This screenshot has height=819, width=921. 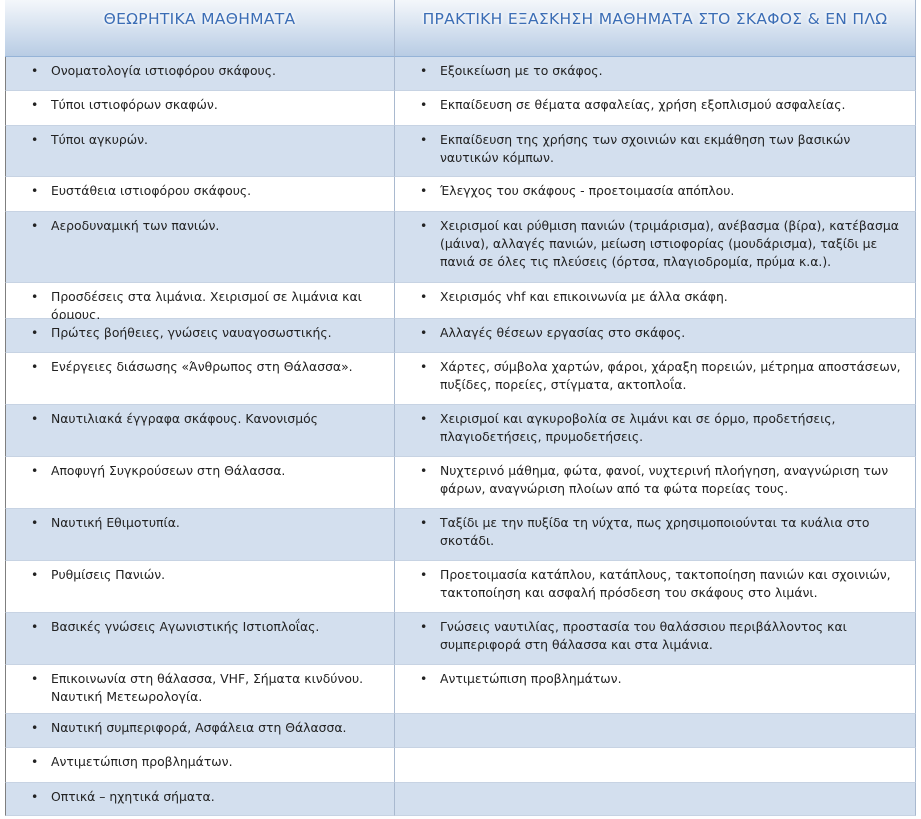 What do you see at coordinates (200, 483) in the screenshot?
I see `table-cell: • Αποφυγή Συγκρούσεων στη Θάλασσα.` at bounding box center [200, 483].